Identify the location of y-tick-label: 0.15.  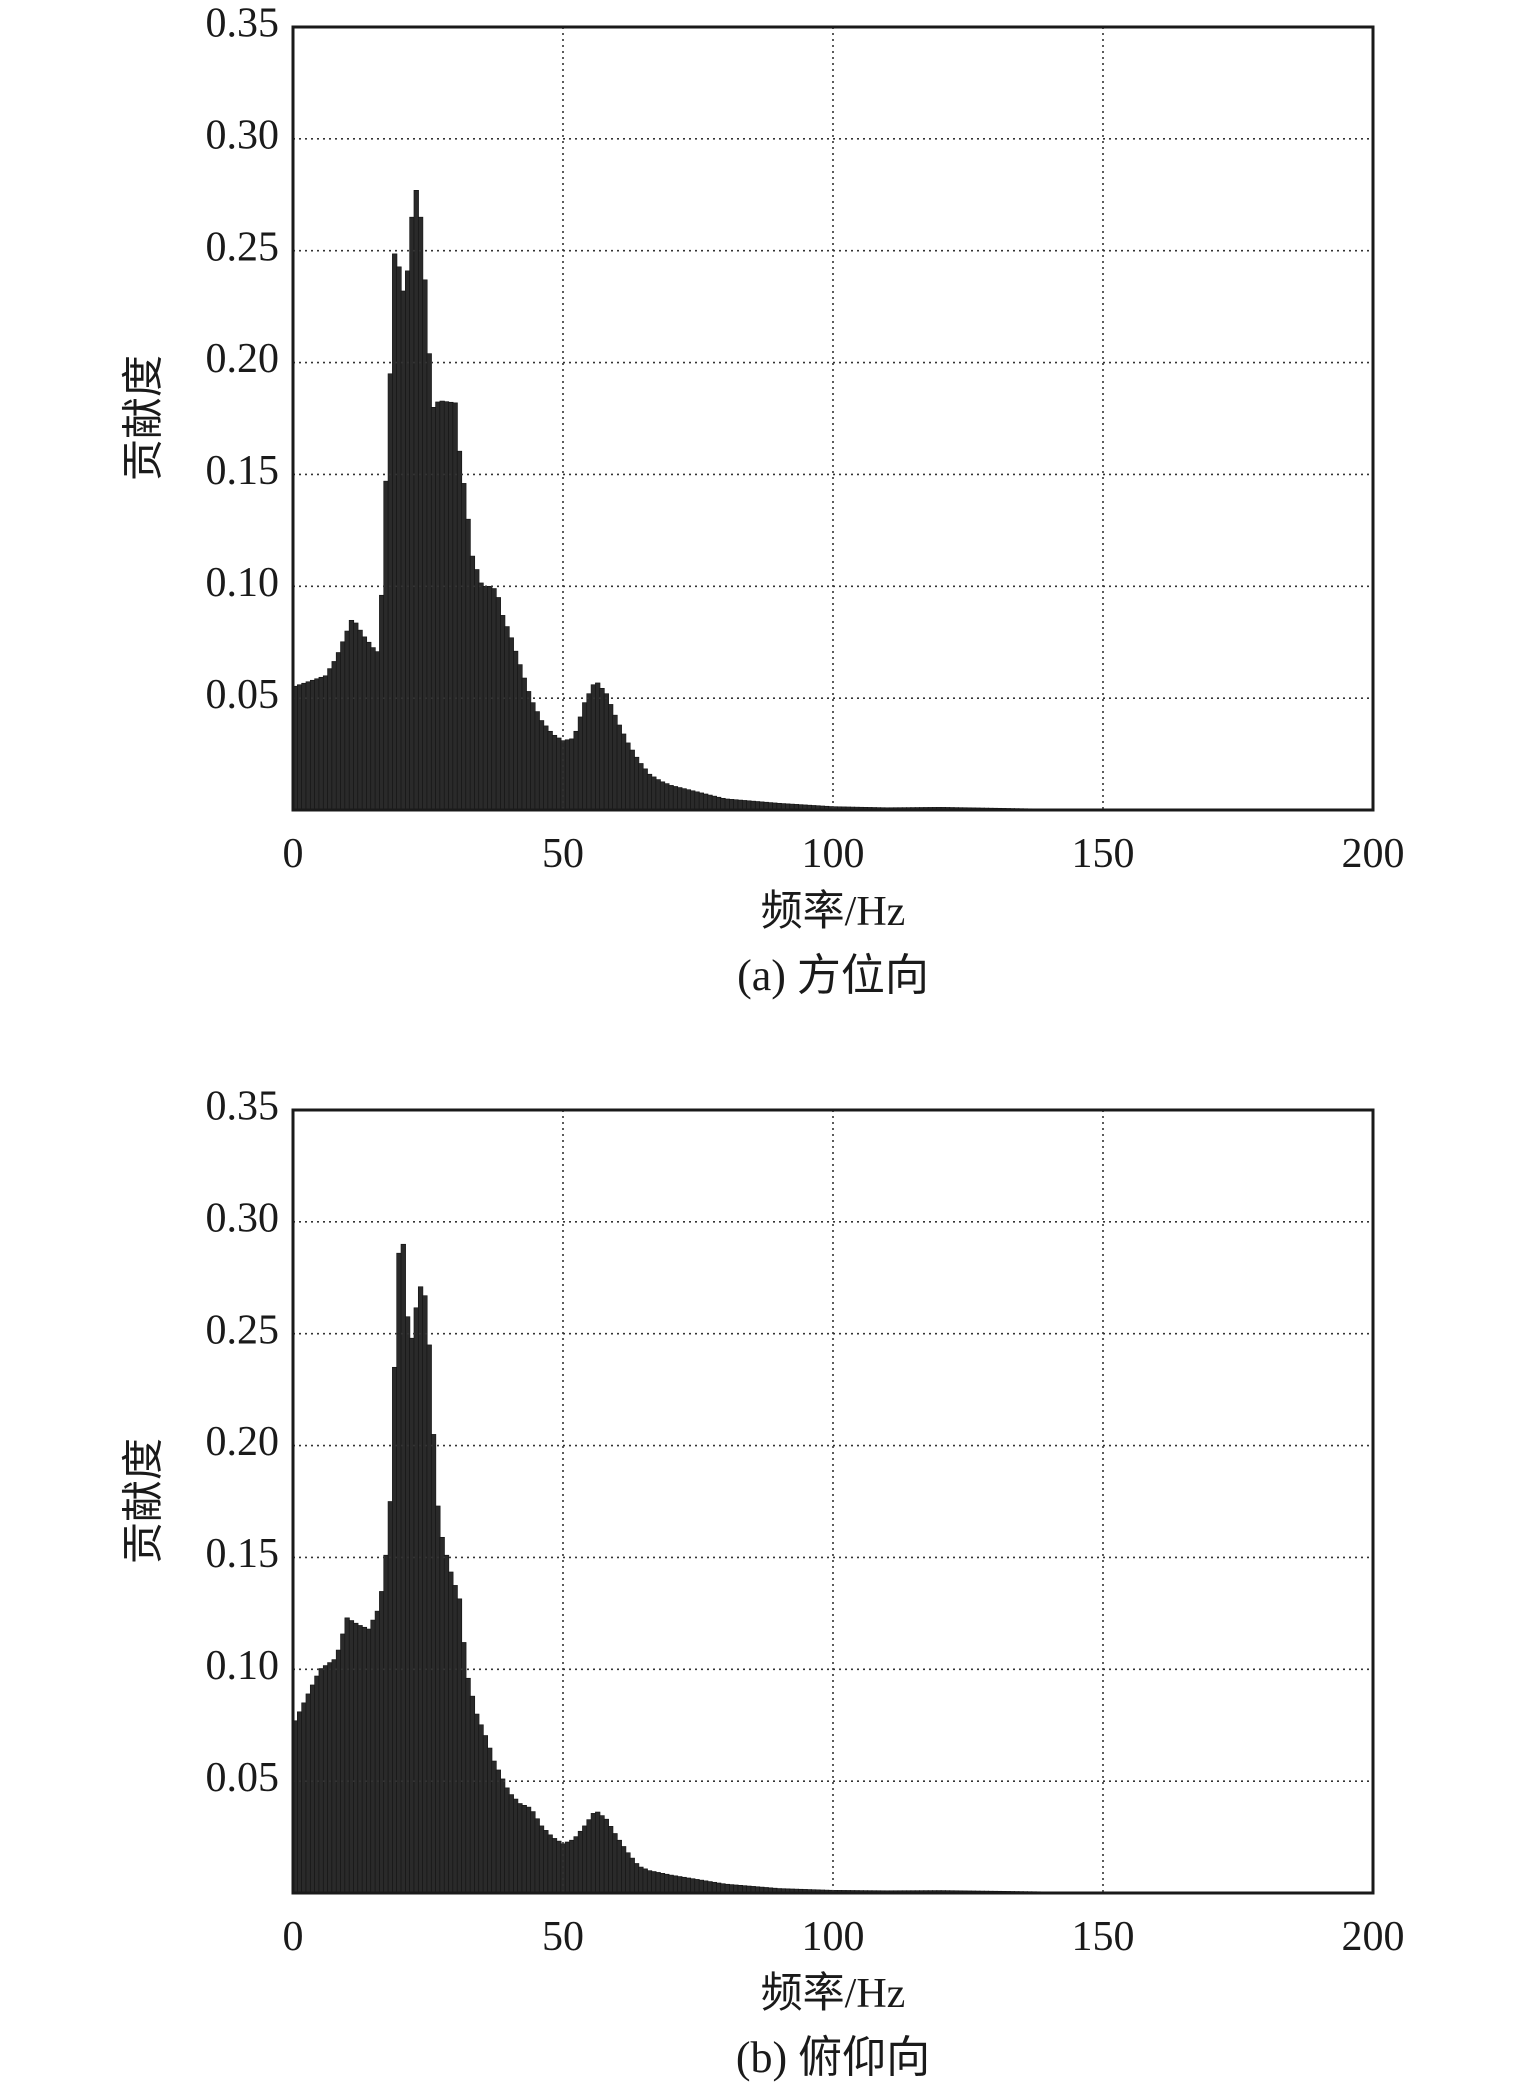
(243, 1554).